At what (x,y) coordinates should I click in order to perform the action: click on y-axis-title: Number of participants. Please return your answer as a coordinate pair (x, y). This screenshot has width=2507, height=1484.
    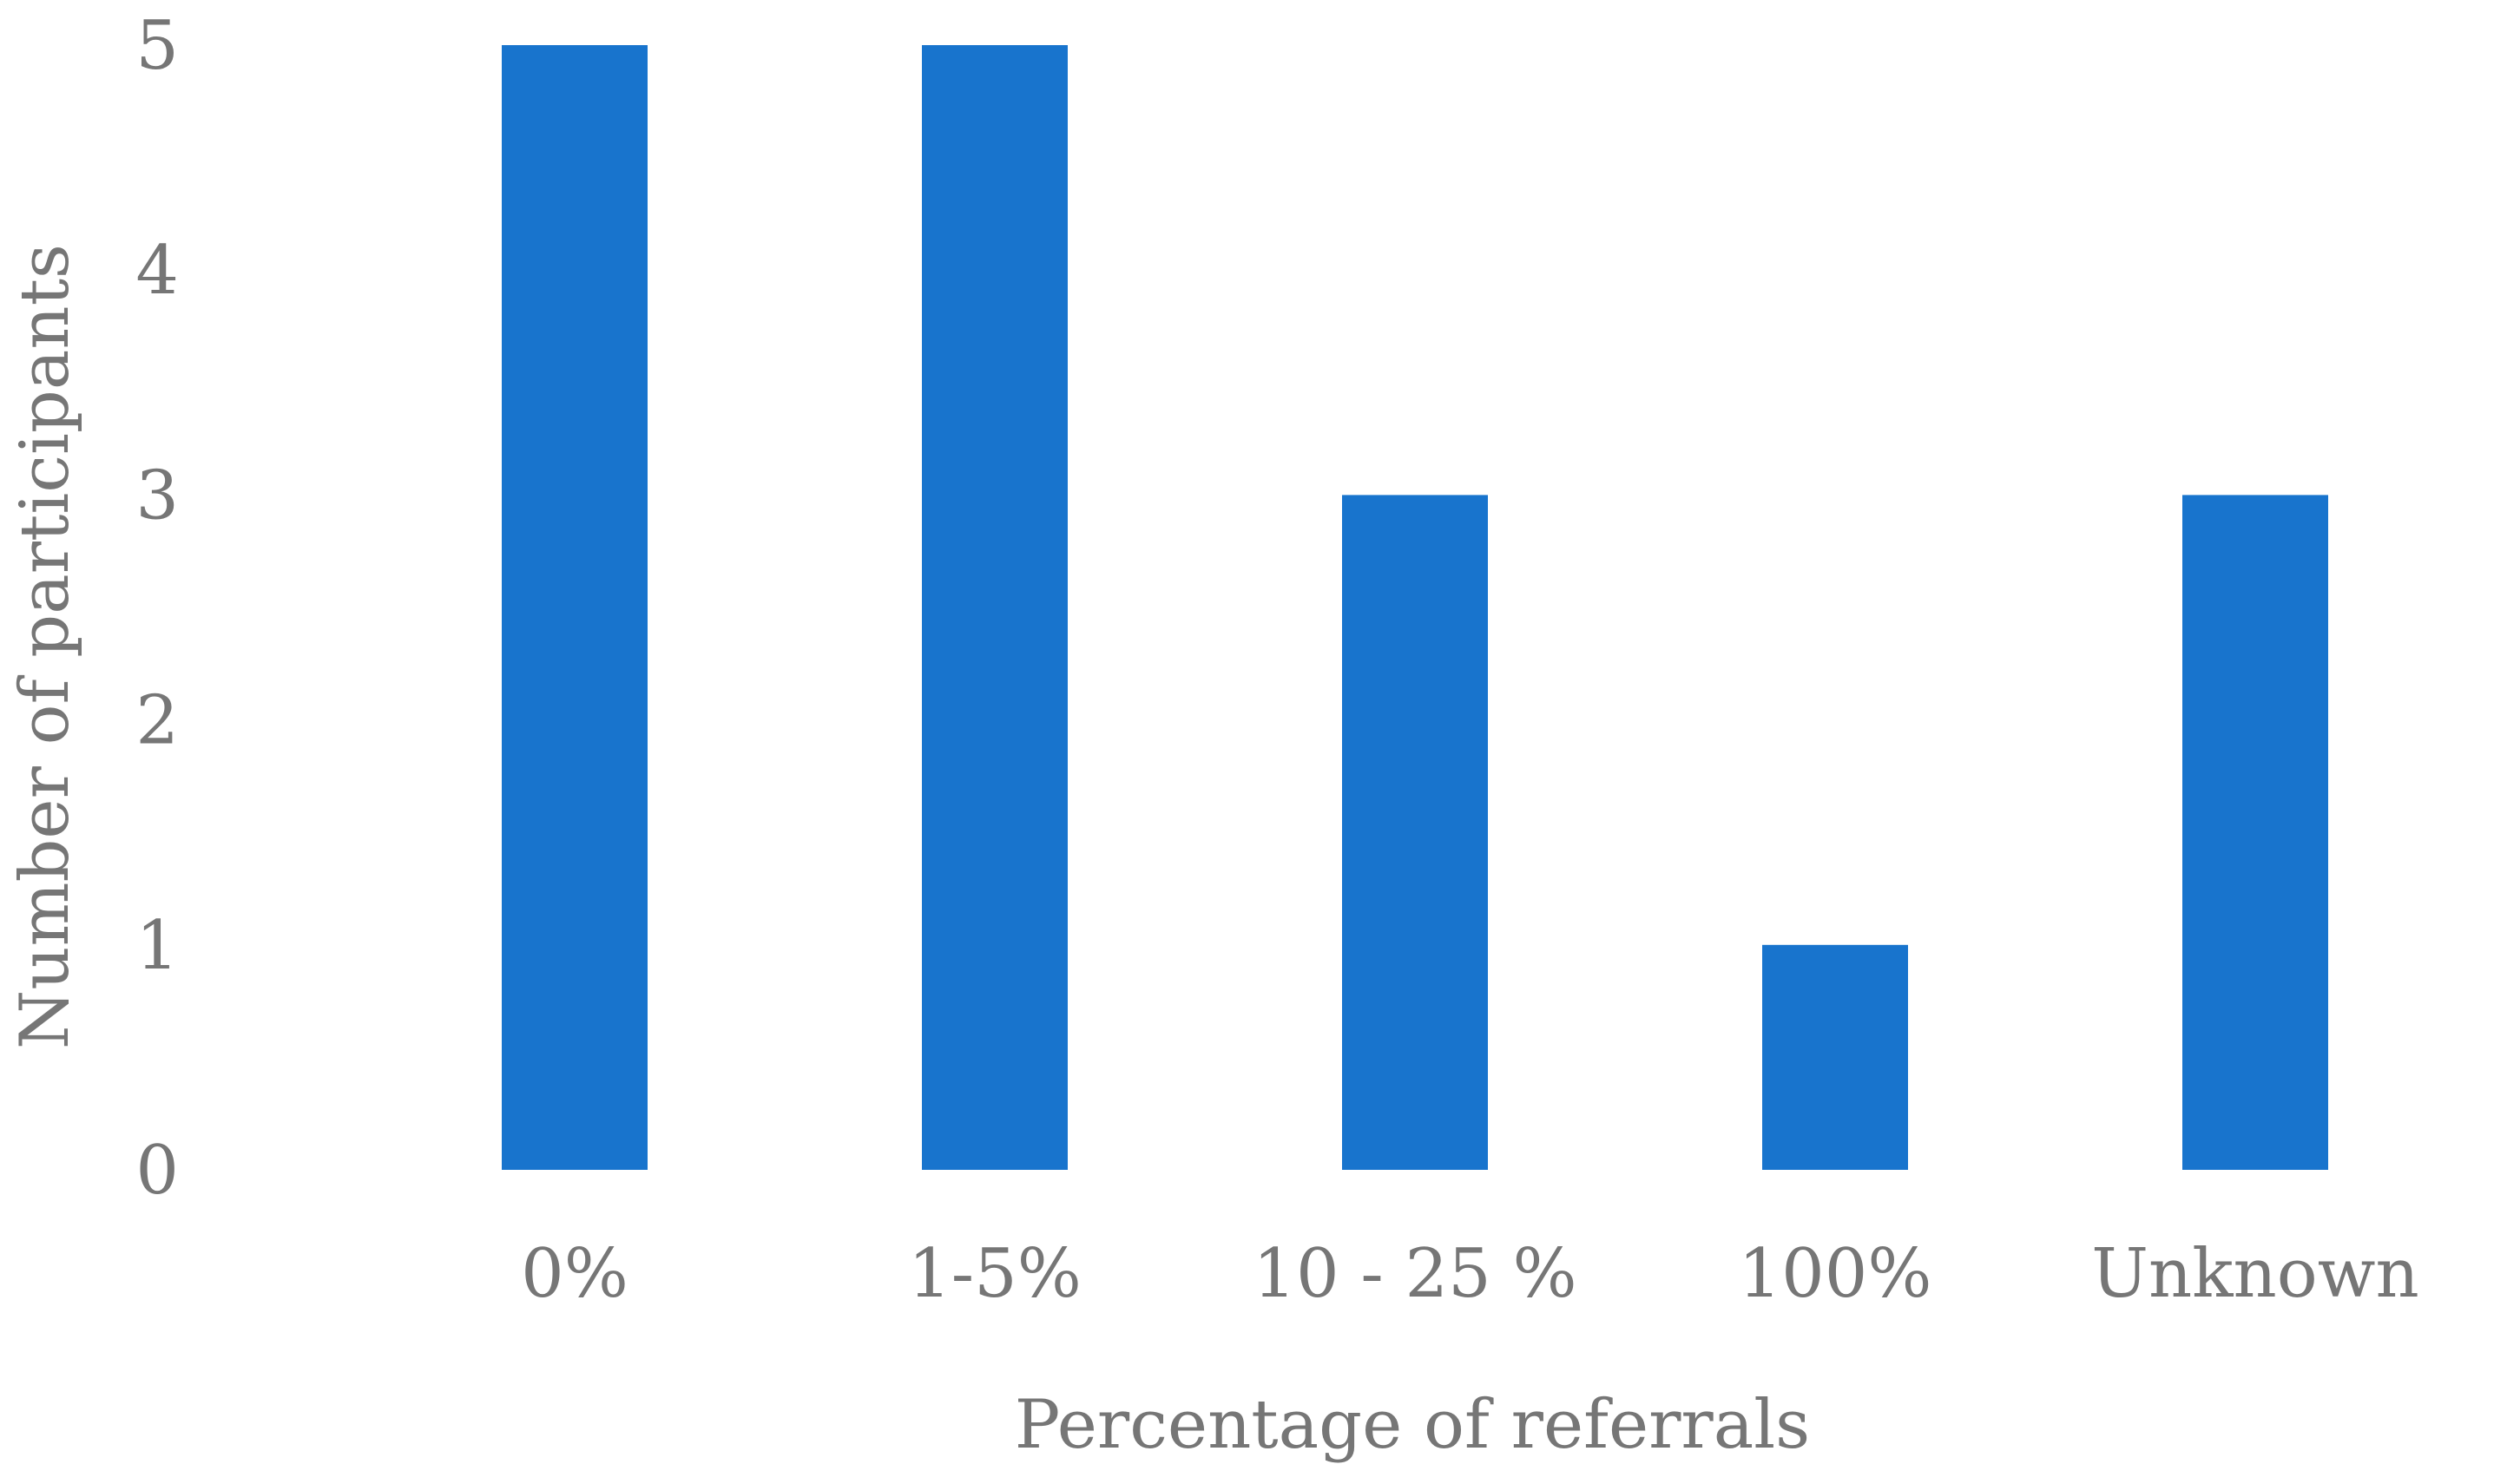
    Looking at the image, I should click on (45, 646).